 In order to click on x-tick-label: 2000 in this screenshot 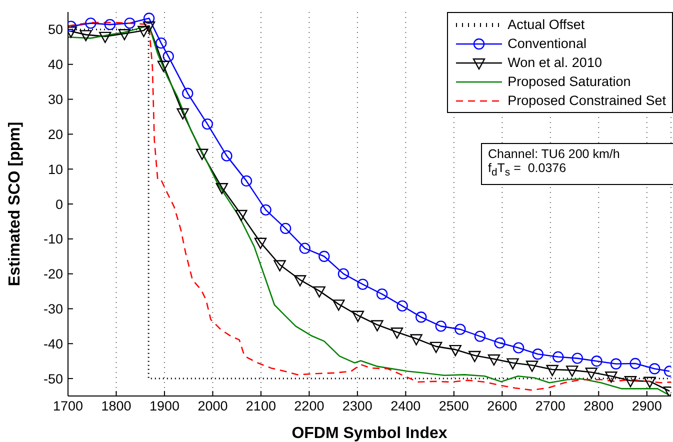, I will do `click(213, 406)`.